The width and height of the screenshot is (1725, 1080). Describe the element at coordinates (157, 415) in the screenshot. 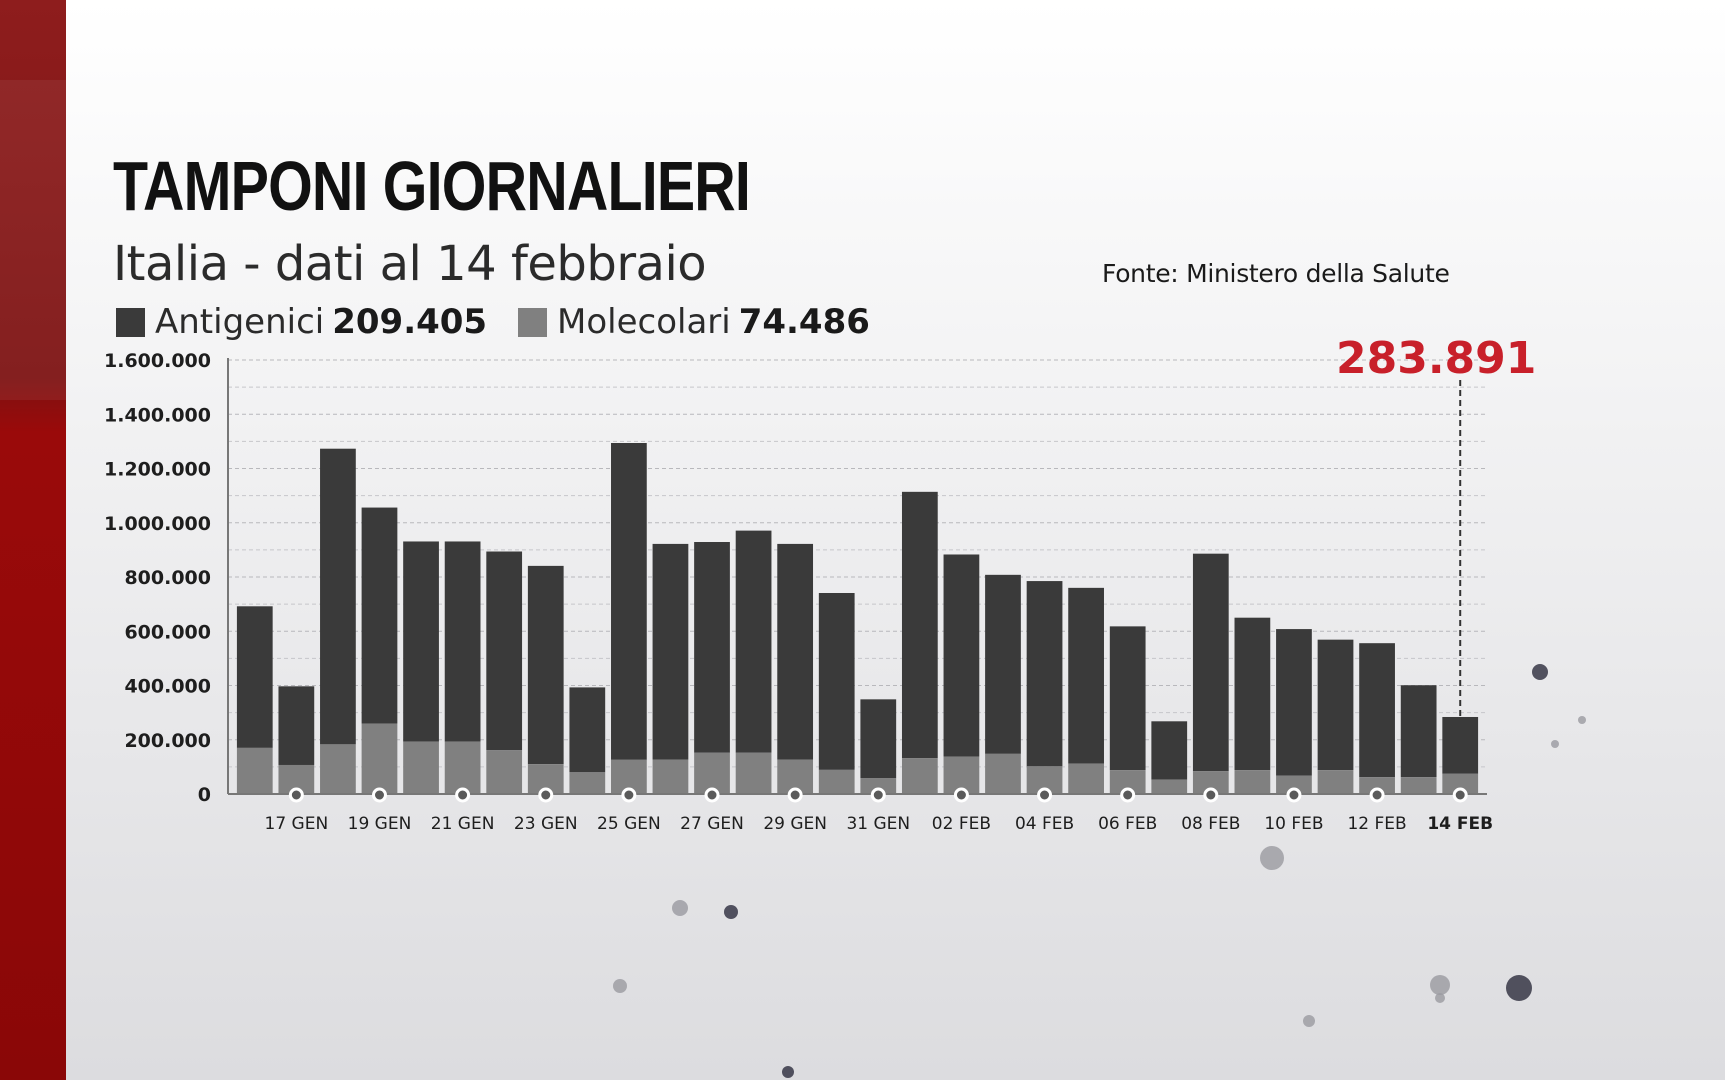

I see `y-tick-label: 1.400.000` at that location.